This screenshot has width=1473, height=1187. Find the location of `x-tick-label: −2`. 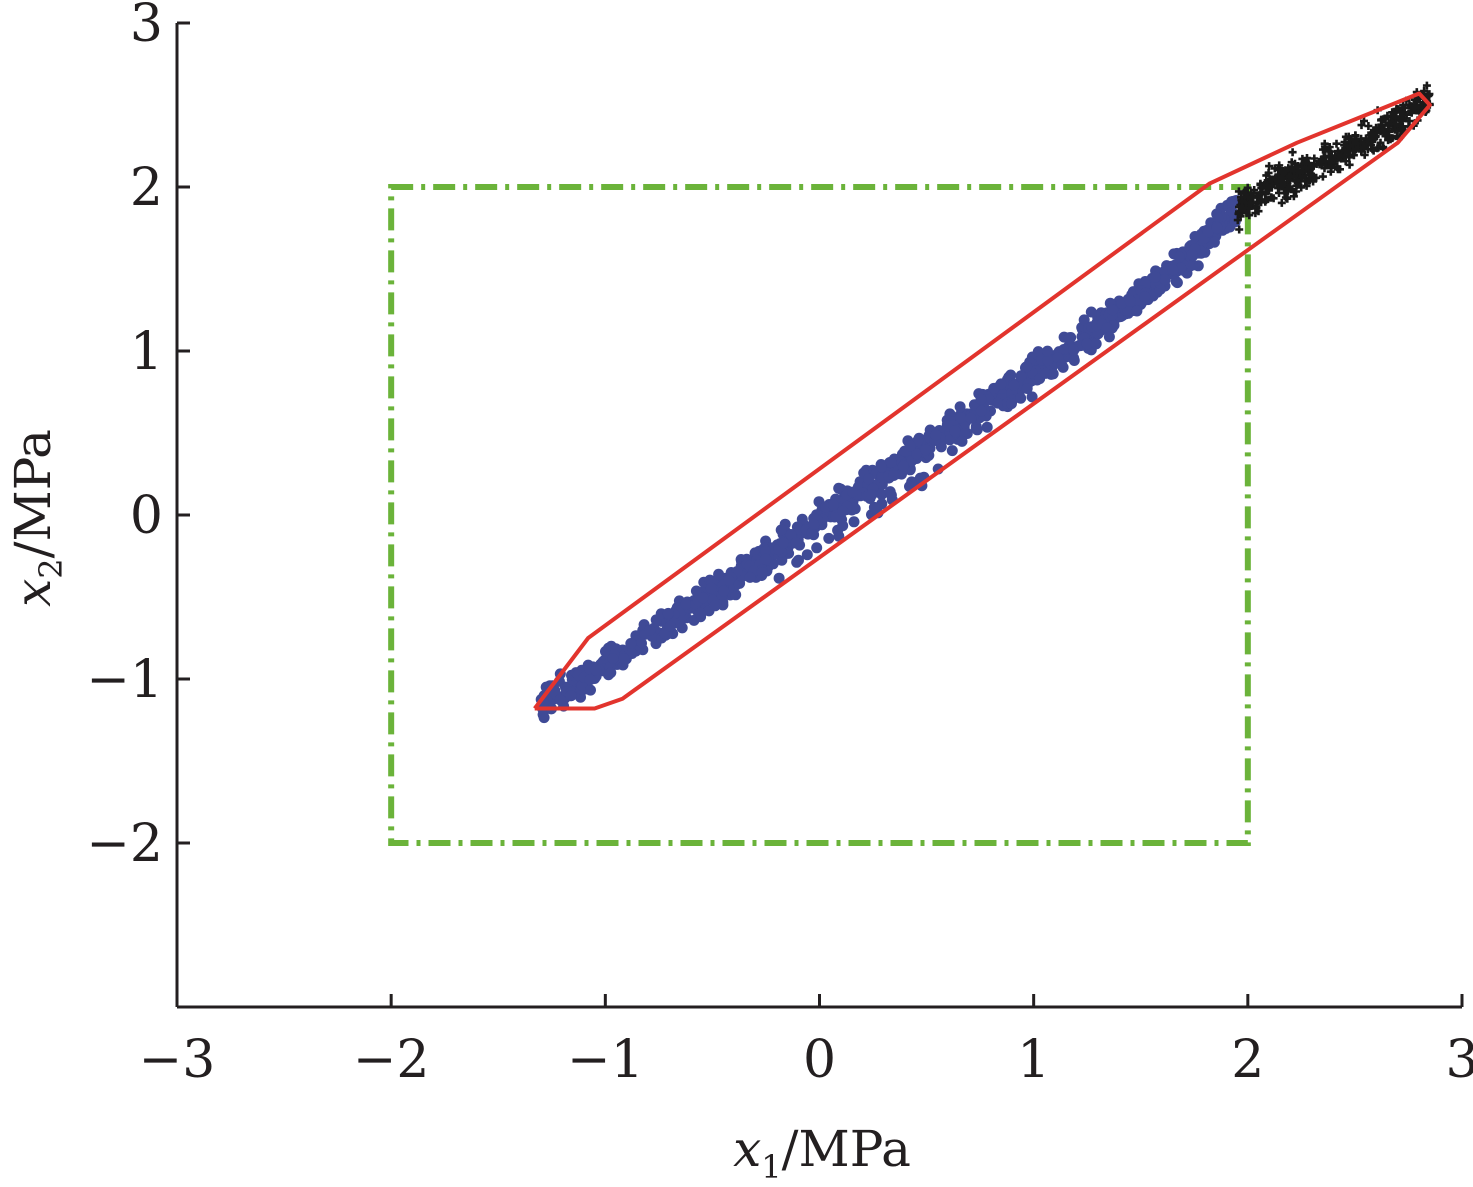

x-tick-label: −2 is located at coordinates (391, 1060).